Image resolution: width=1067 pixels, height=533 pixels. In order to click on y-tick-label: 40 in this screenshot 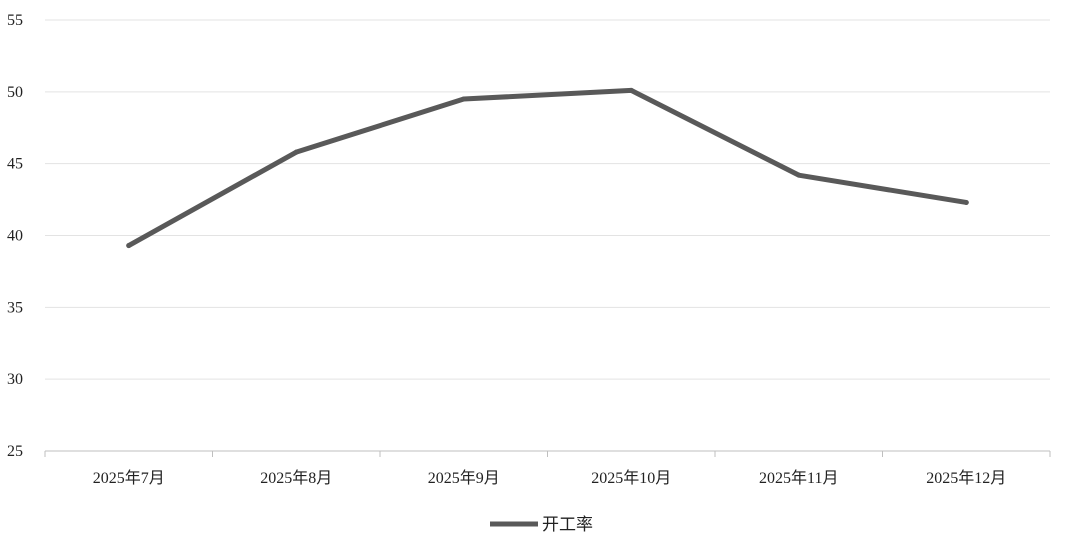, I will do `click(15, 236)`.